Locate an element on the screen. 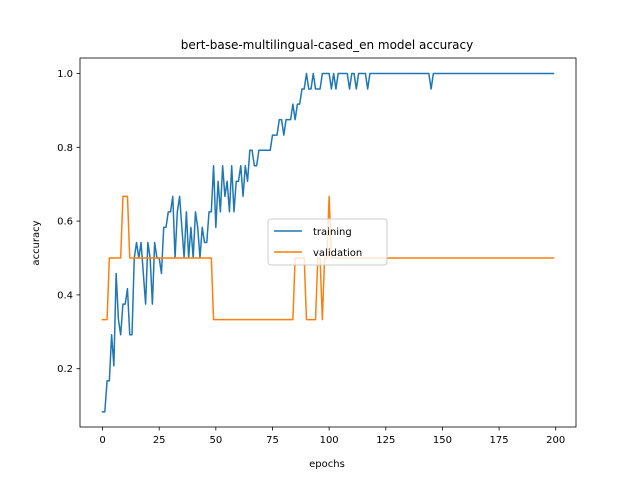 This screenshot has width=640, height=485. y-tick-label: 0.4 is located at coordinates (65, 295).